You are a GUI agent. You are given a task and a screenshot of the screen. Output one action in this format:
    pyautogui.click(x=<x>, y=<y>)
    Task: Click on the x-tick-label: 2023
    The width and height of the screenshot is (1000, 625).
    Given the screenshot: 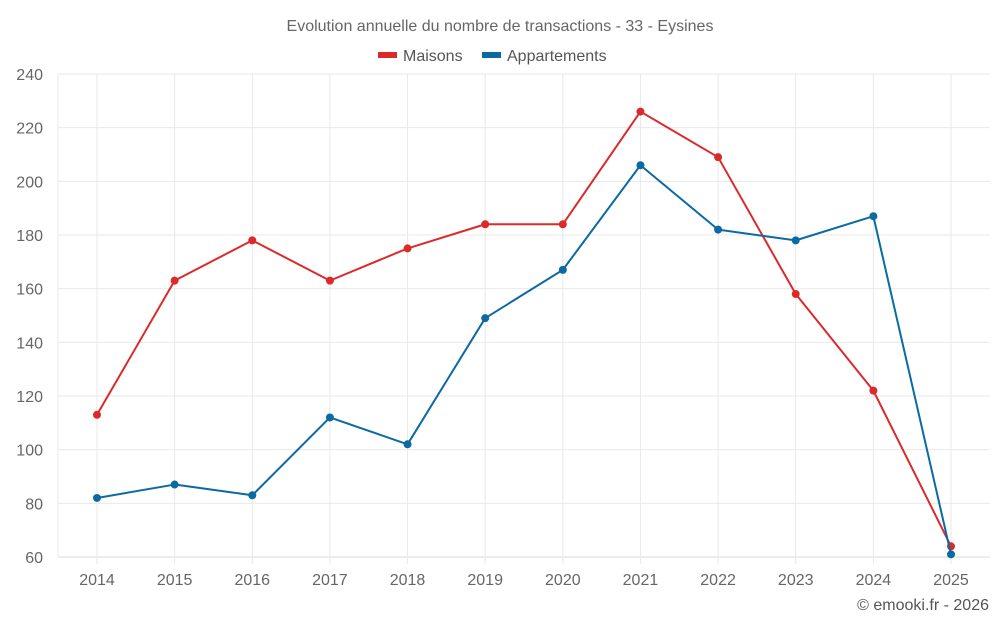 What is the action you would take?
    pyautogui.click(x=796, y=580)
    